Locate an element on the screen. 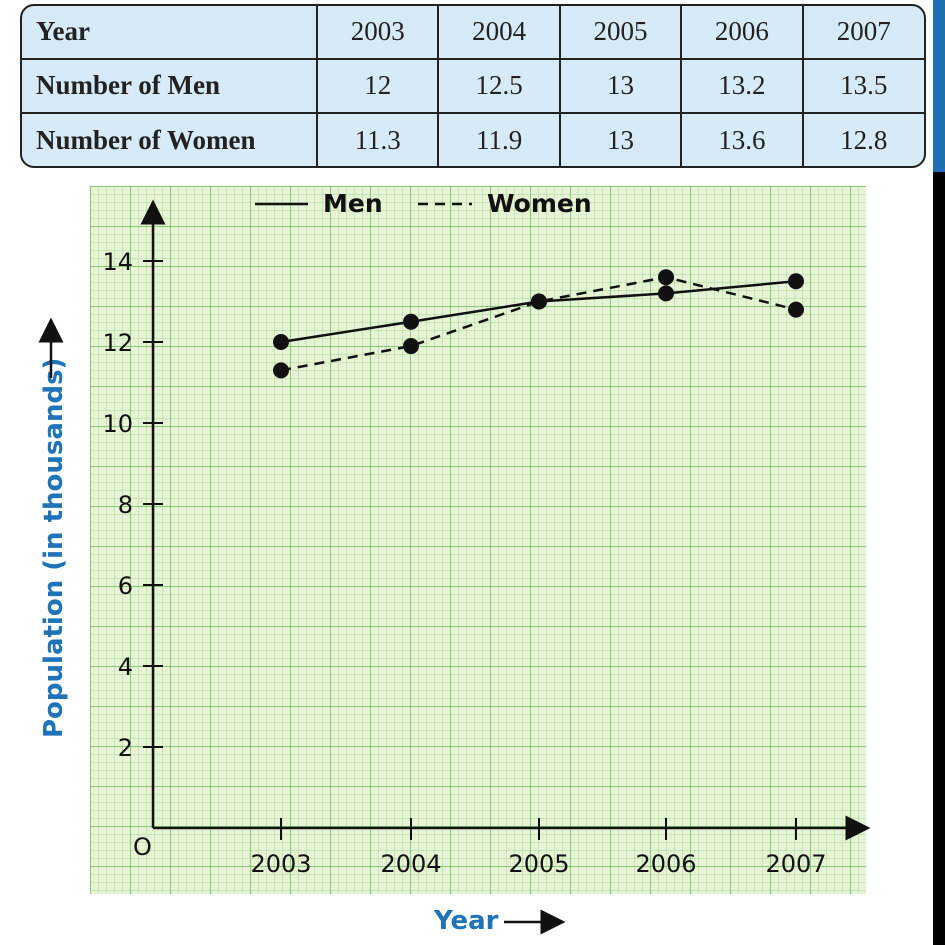  y-axis-title: Population (in thousands) is located at coordinates (54, 548).